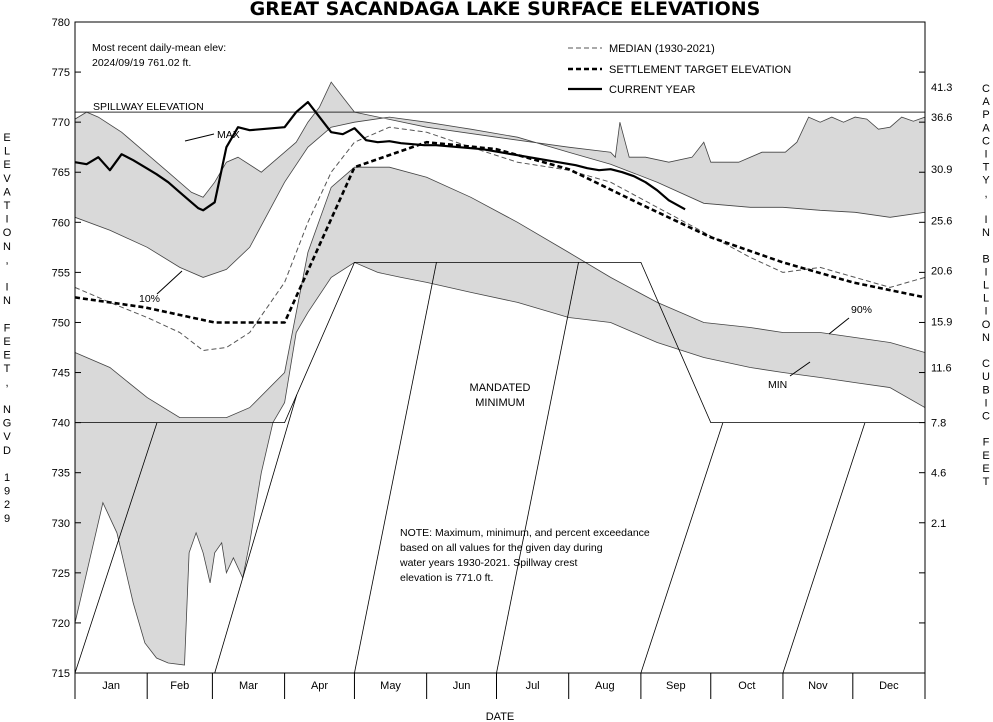 The height and width of the screenshot is (722, 993). Describe the element at coordinates (199, 137) in the screenshot. I see `max-leader` at that location.